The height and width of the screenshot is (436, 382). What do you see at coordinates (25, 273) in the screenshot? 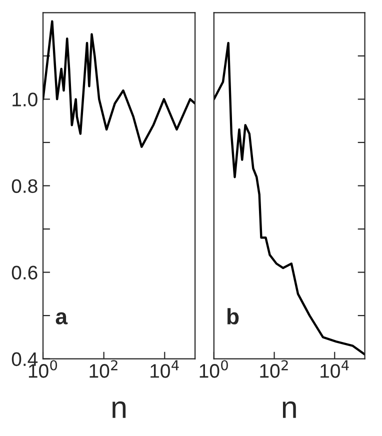
I see `y-tick-label: 0.6` at bounding box center [25, 273].